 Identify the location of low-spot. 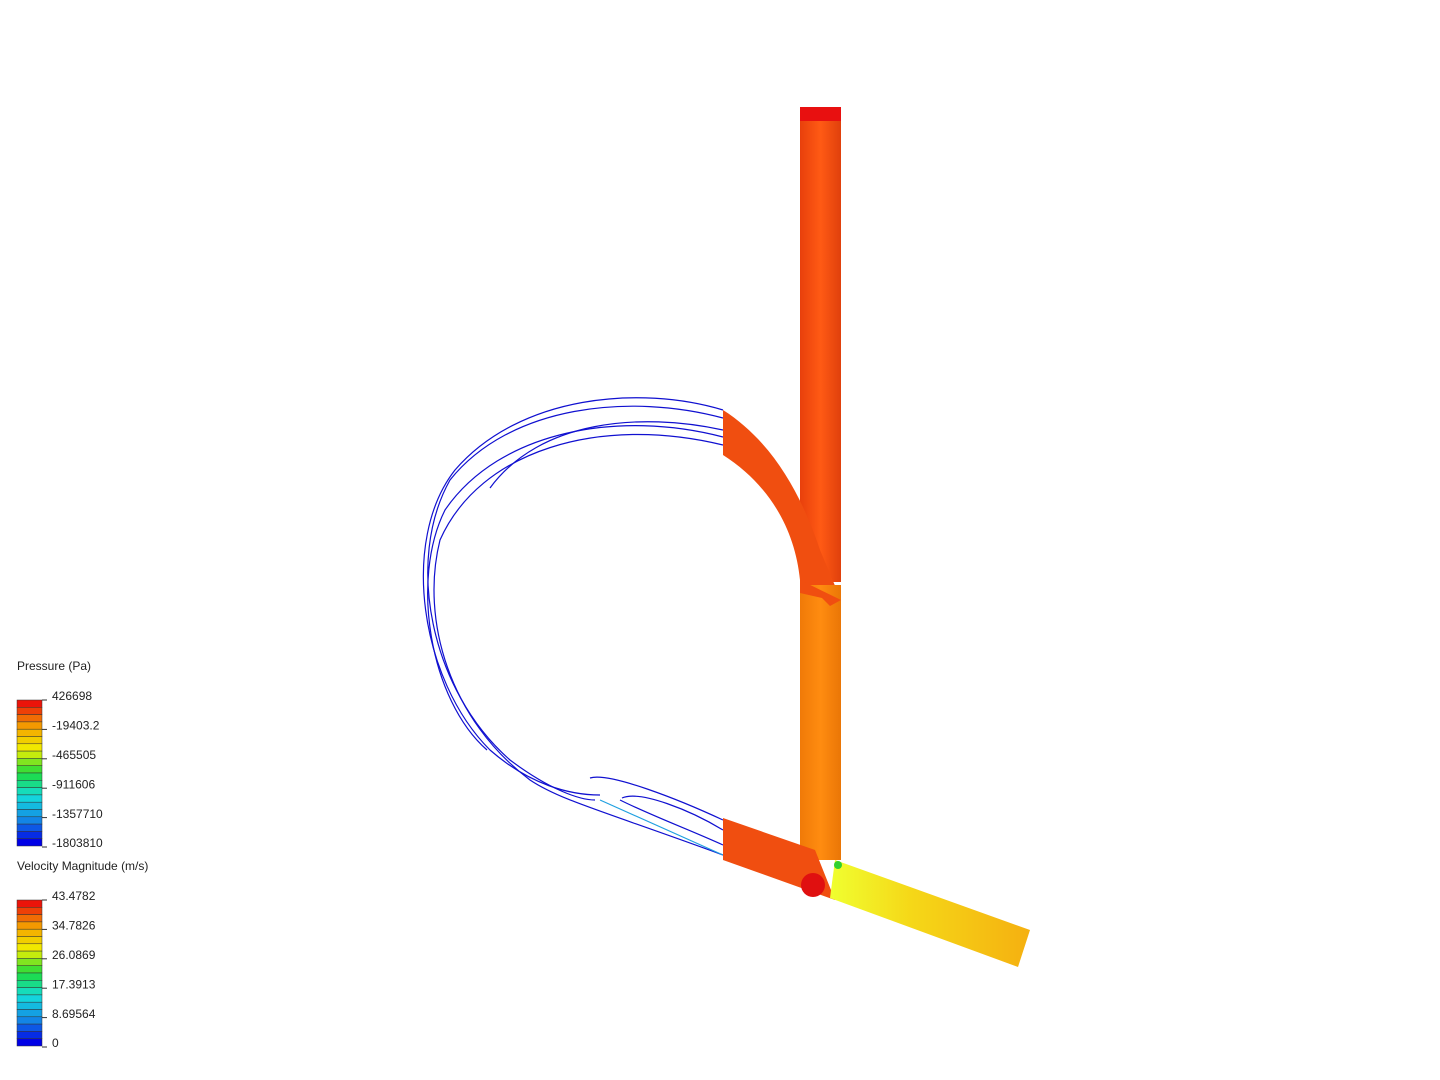
(838, 865).